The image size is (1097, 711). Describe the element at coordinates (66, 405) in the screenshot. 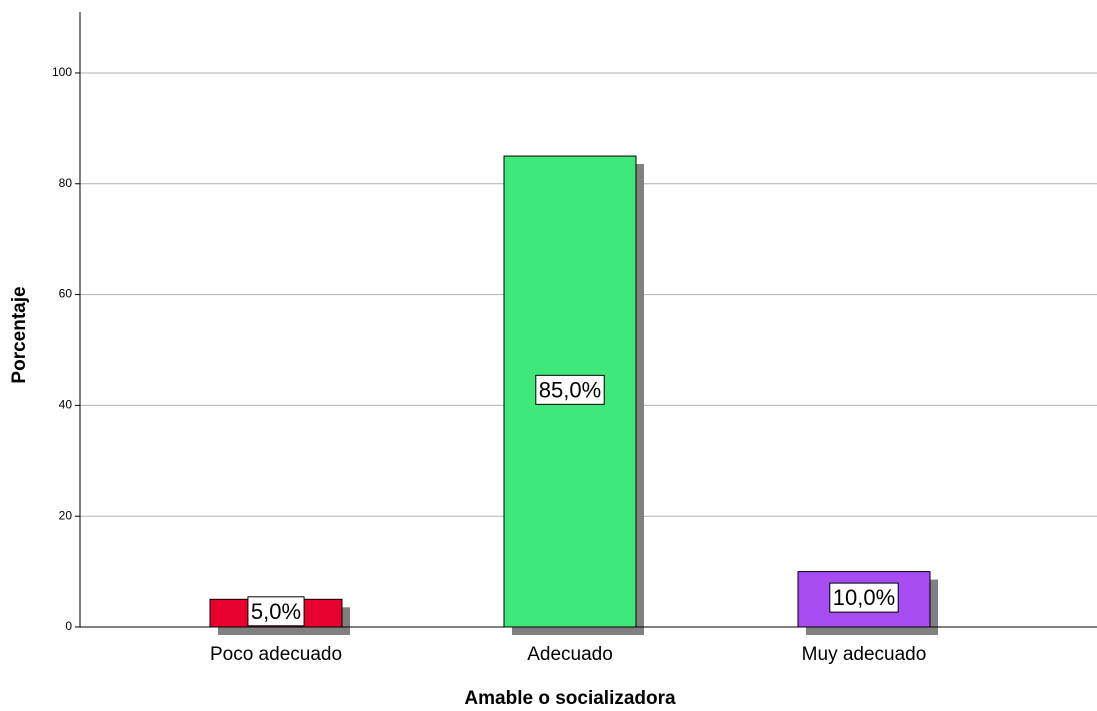

I see `y-tick-label: 40` at that location.